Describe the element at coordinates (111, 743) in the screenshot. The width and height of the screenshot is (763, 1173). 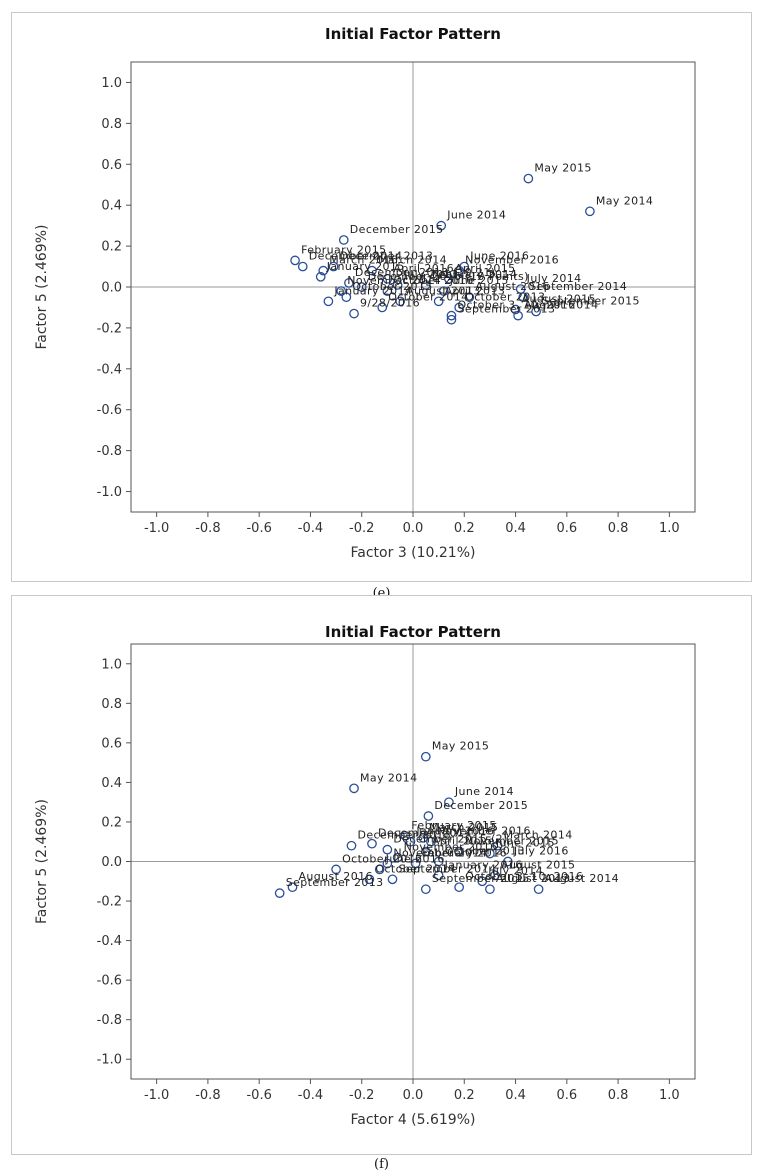
I see `y-tick-label: 0.6` at that location.